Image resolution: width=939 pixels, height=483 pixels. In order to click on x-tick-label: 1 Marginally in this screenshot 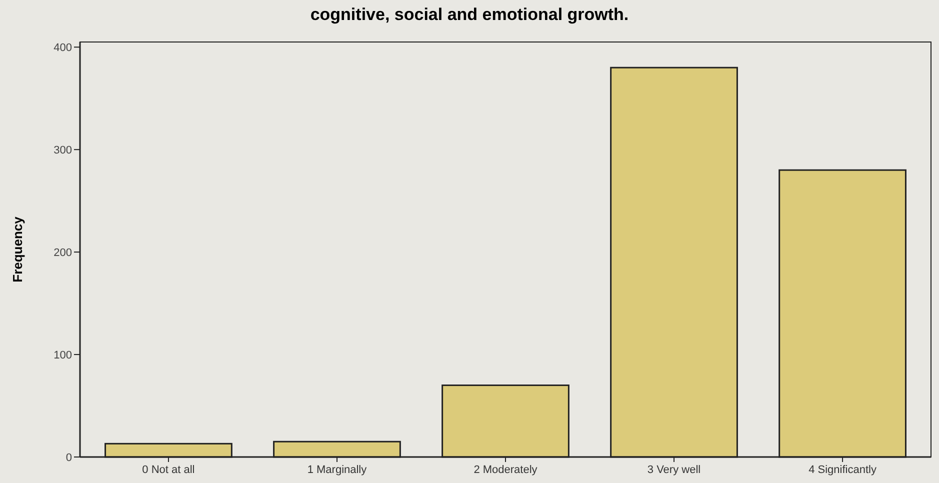, I will do `click(337, 470)`.